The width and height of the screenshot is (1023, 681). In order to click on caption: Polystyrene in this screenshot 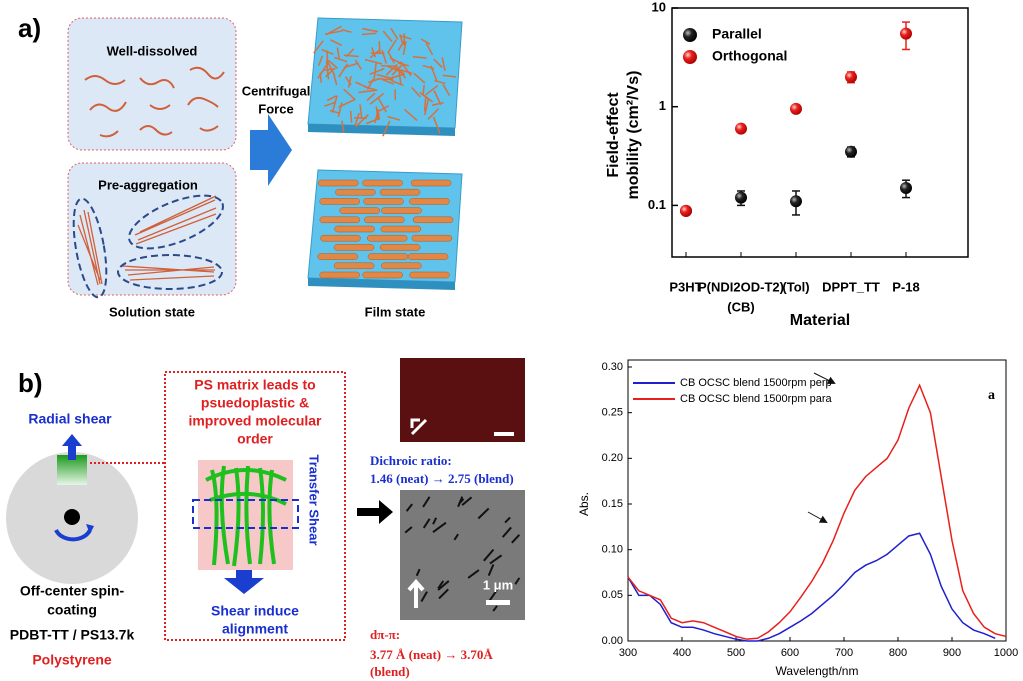, I will do `click(72, 660)`.